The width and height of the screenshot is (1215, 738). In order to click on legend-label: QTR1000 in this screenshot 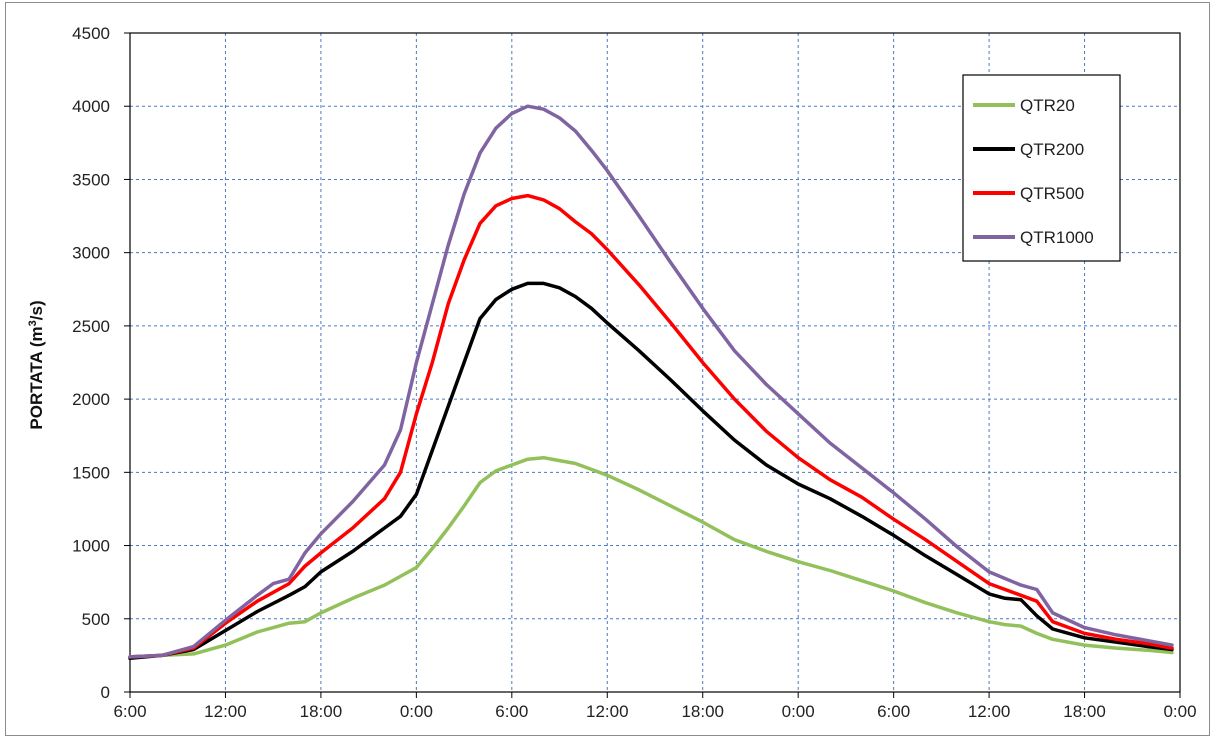, I will do `click(1057, 237)`.